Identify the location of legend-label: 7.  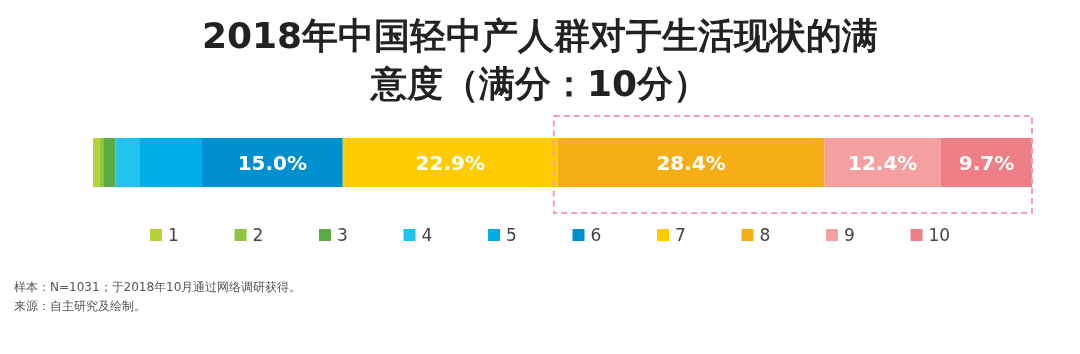
(680, 235).